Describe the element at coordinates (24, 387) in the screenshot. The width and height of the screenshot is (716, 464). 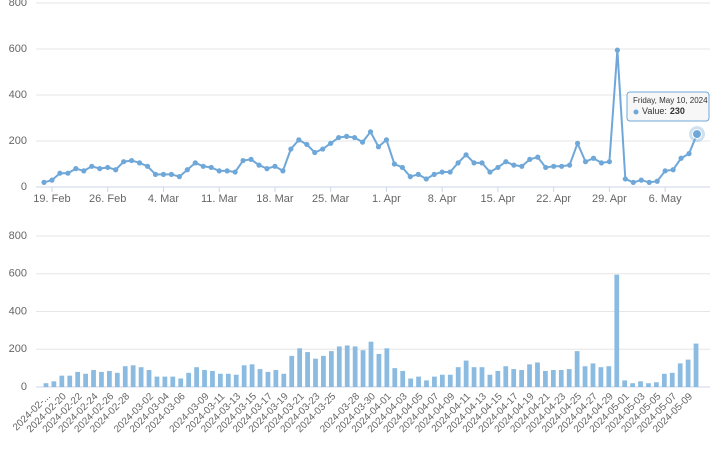
I see `y-tick-label: 0` at that location.